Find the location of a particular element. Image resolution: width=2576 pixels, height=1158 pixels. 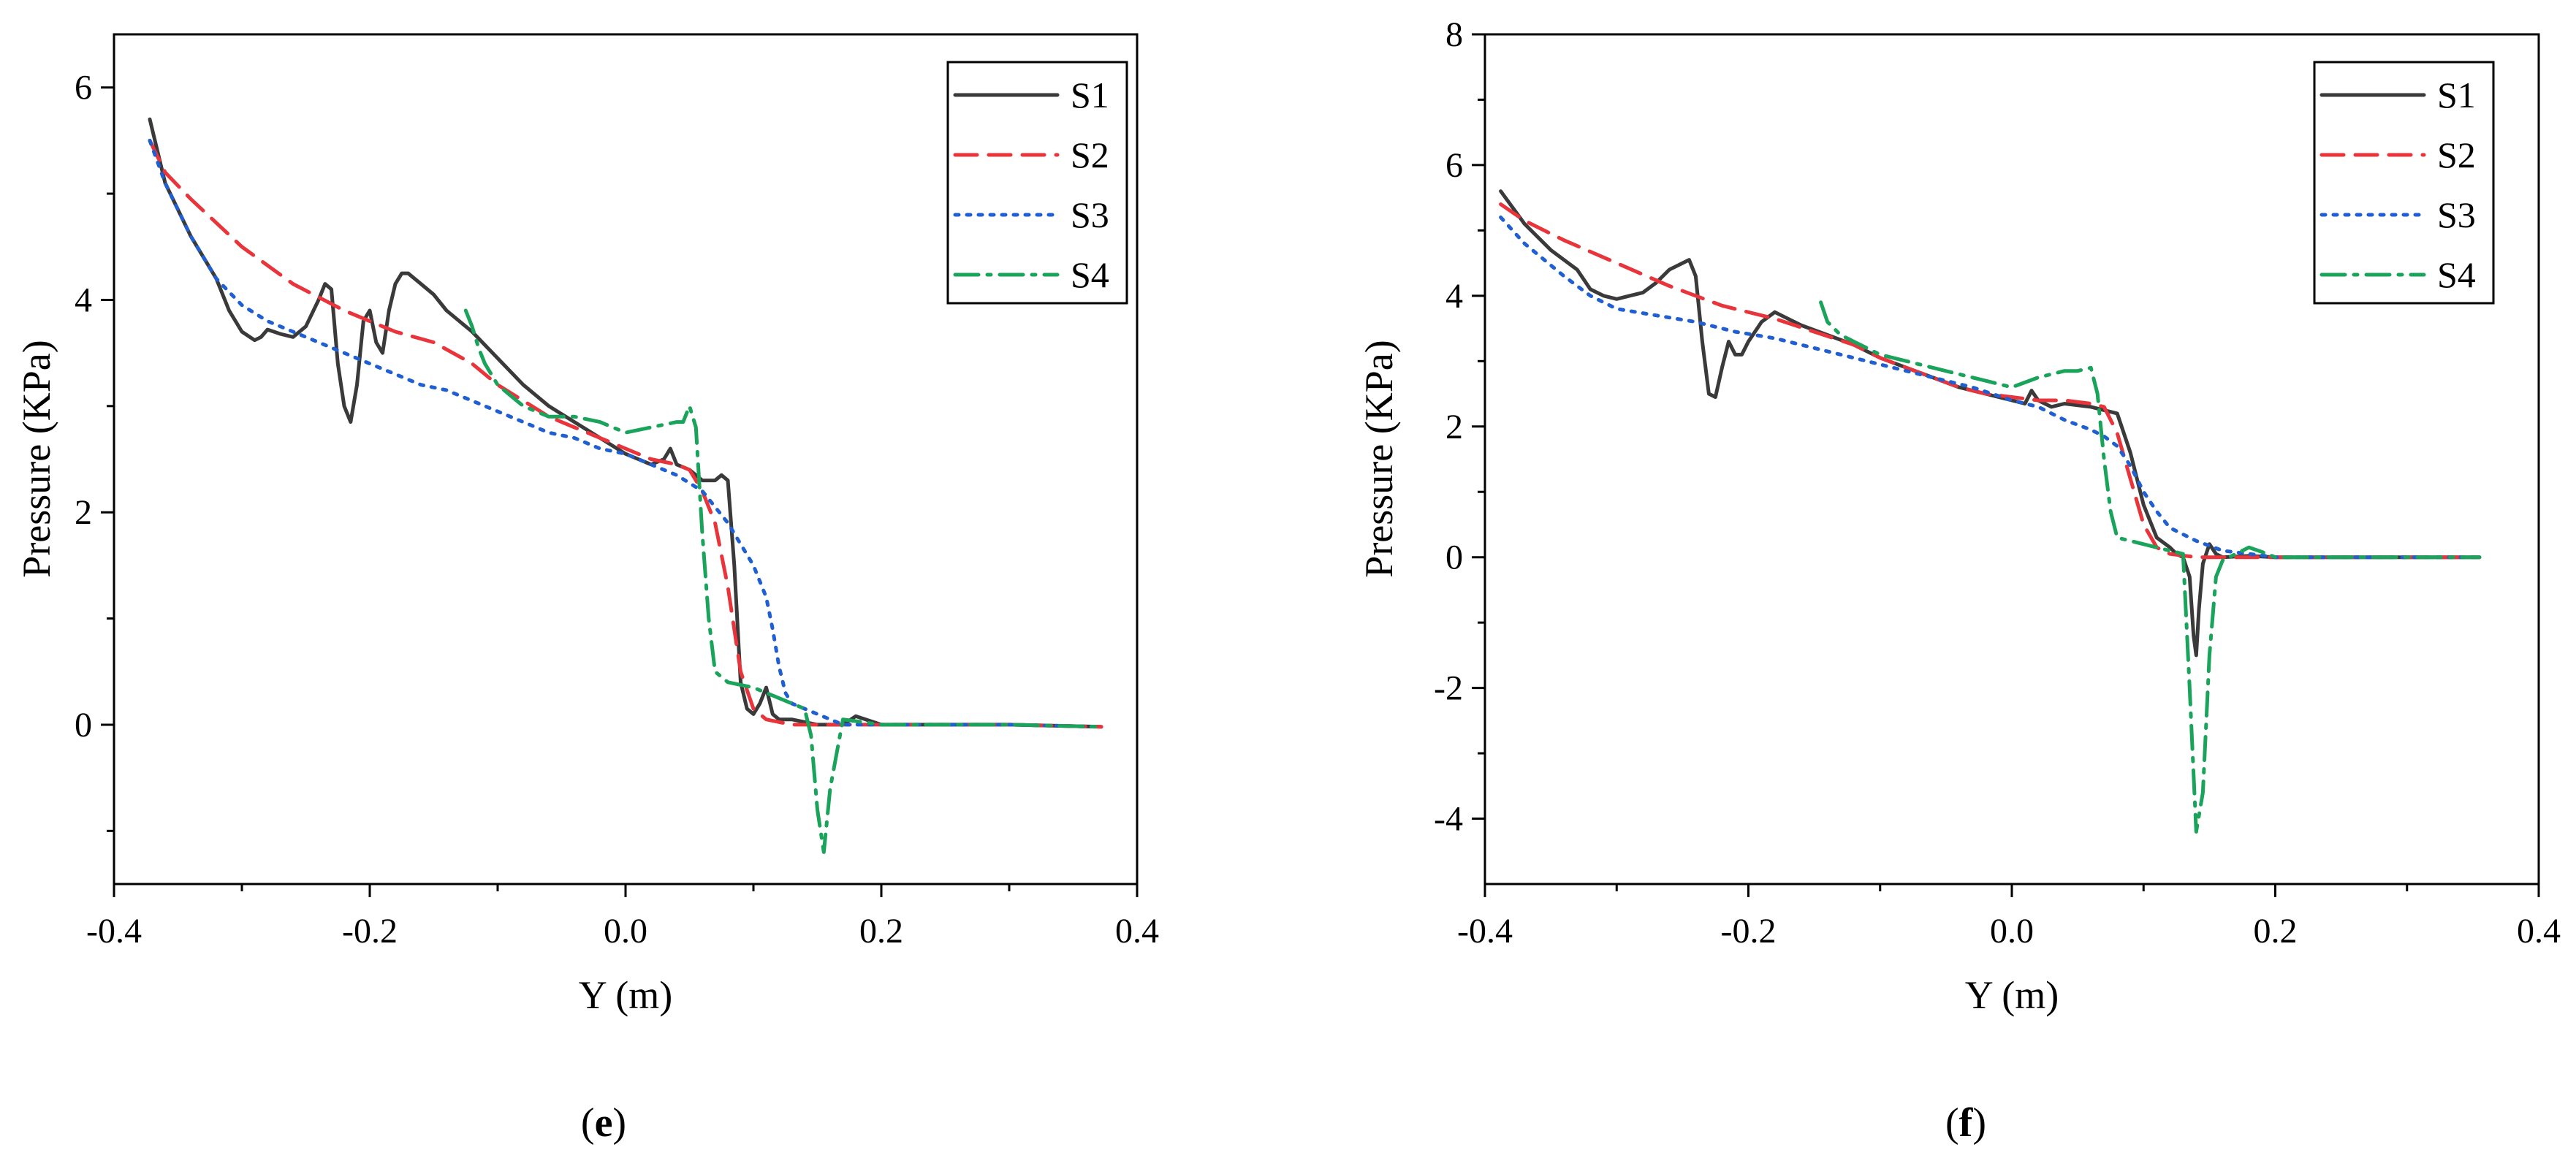

panel-label-f: f is located at coordinates (1967, 1123).